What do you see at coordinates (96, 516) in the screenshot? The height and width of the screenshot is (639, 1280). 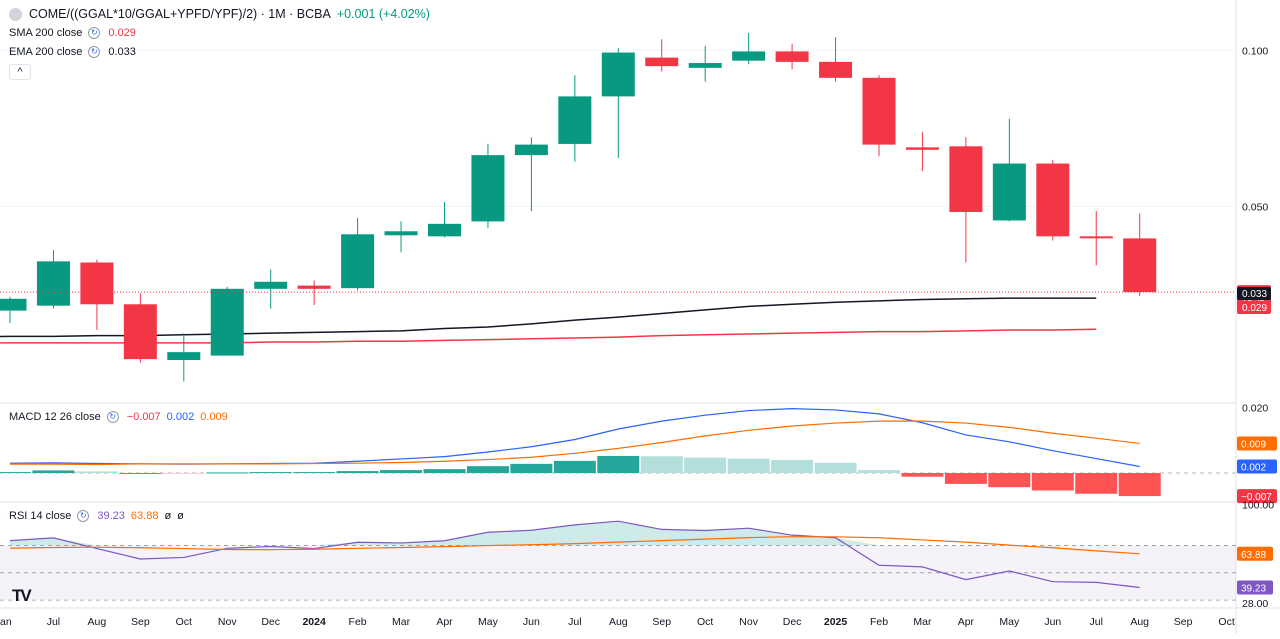 I see `rsi-legend: RSI 14 close ↻ 39.23 63.88 ø ø` at bounding box center [96, 516].